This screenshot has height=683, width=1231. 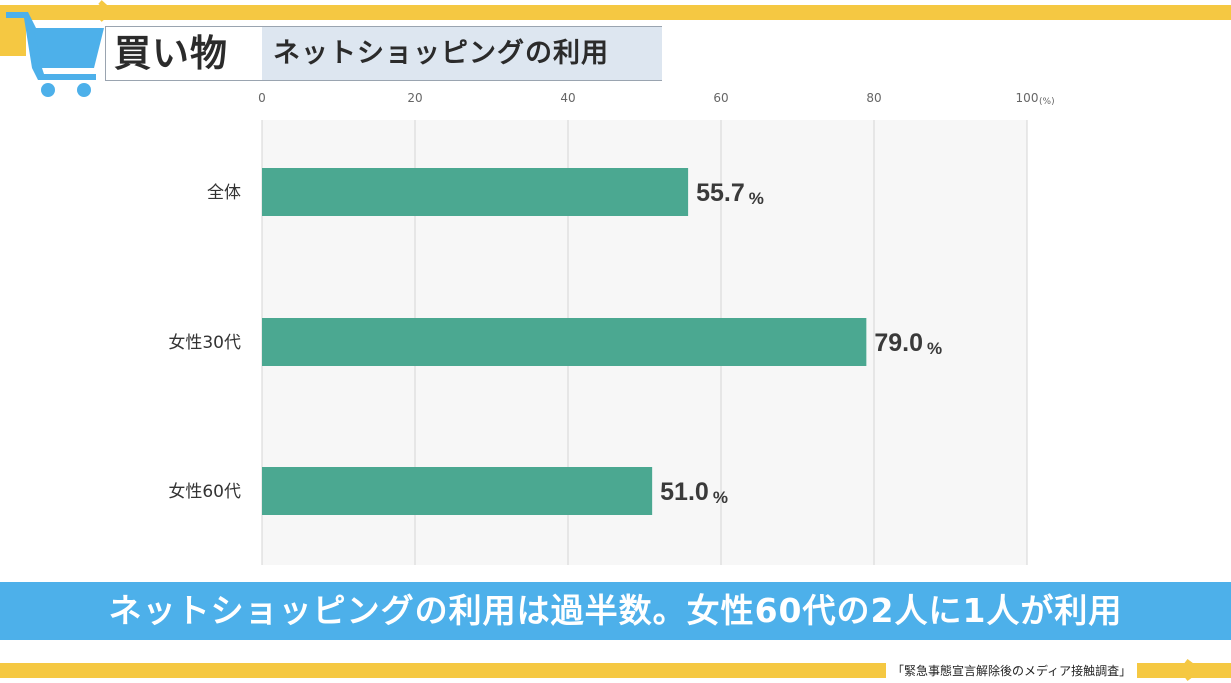 What do you see at coordinates (55, 54) in the screenshot?
I see `shopping-cart-icon` at bounding box center [55, 54].